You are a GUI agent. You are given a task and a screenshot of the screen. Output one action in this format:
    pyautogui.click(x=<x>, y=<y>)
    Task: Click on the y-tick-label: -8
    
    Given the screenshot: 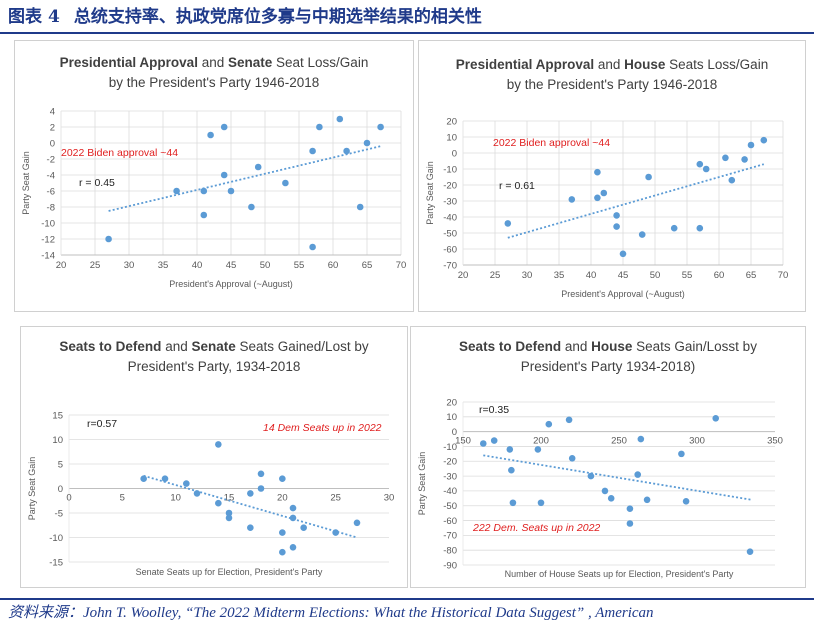 What is the action you would take?
    pyautogui.click(x=51, y=207)
    